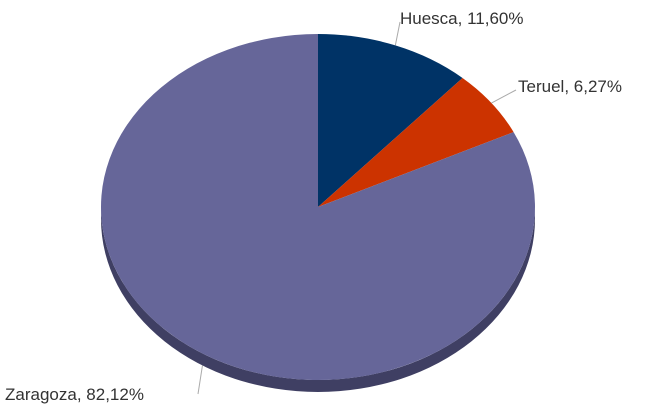 This screenshot has width=653, height=412. I want to click on data-label: Huesca, 11,60%, so click(462, 18).